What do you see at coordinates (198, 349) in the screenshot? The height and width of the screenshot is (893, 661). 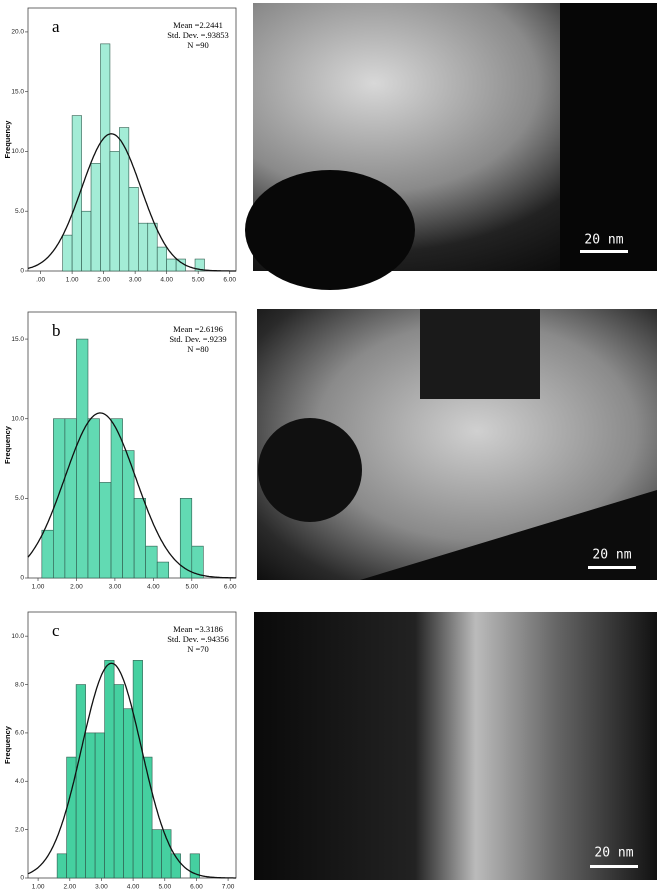 I see `stat-text: N =80` at bounding box center [198, 349].